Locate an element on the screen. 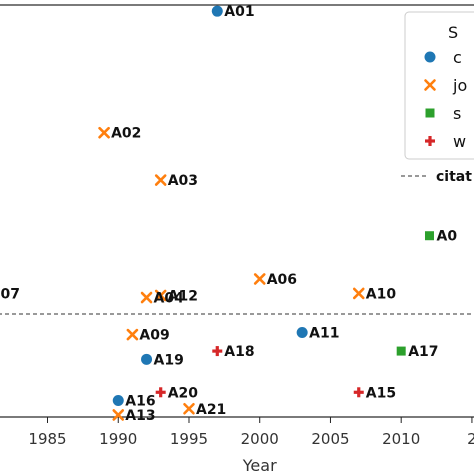  point-label: A16 is located at coordinates (140, 402).